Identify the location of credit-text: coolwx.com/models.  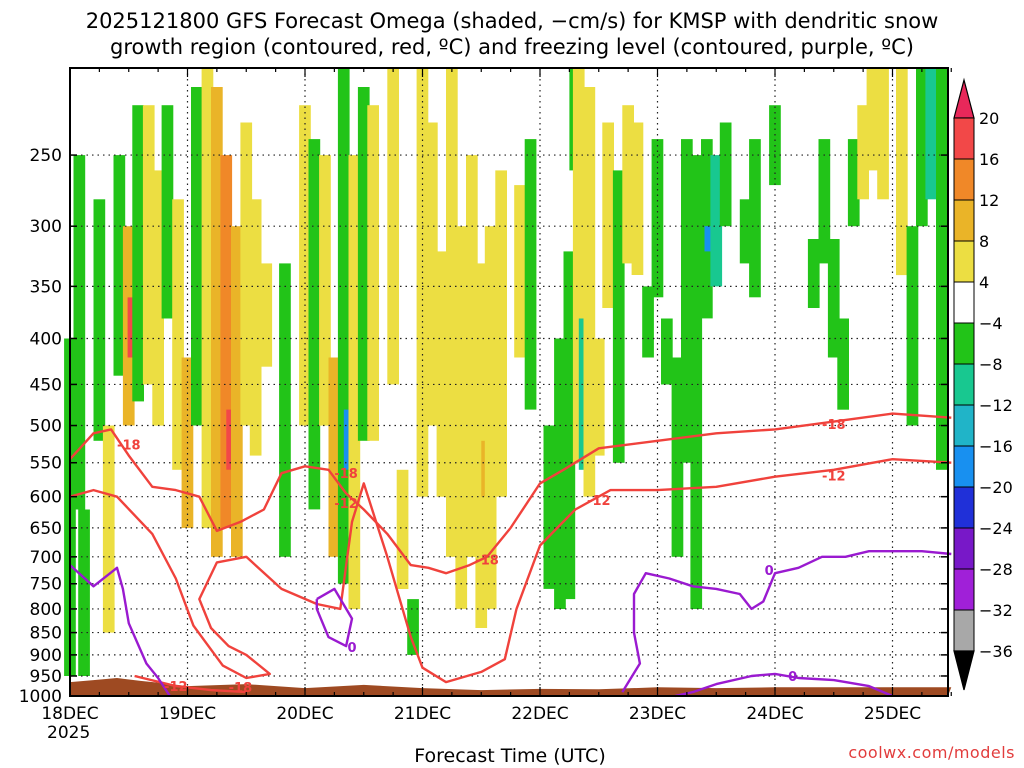
(931, 752).